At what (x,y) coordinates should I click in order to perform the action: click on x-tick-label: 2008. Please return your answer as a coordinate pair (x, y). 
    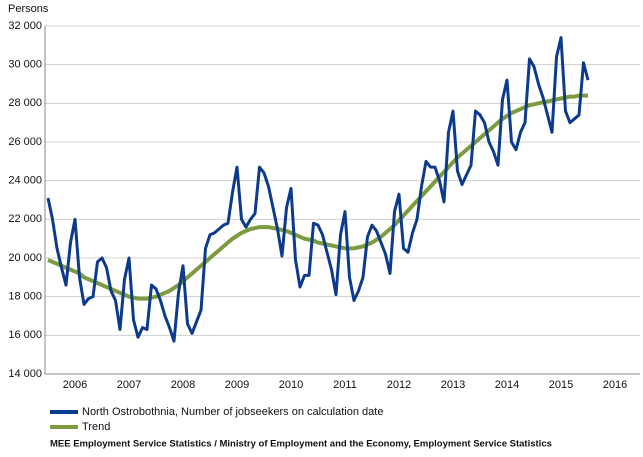
    Looking at the image, I should click on (183, 385).